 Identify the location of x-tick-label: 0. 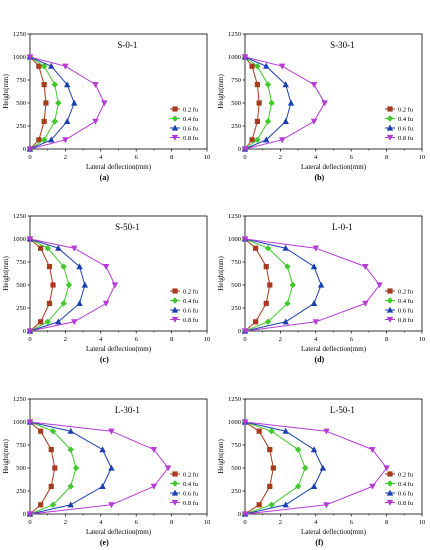
(29, 339).